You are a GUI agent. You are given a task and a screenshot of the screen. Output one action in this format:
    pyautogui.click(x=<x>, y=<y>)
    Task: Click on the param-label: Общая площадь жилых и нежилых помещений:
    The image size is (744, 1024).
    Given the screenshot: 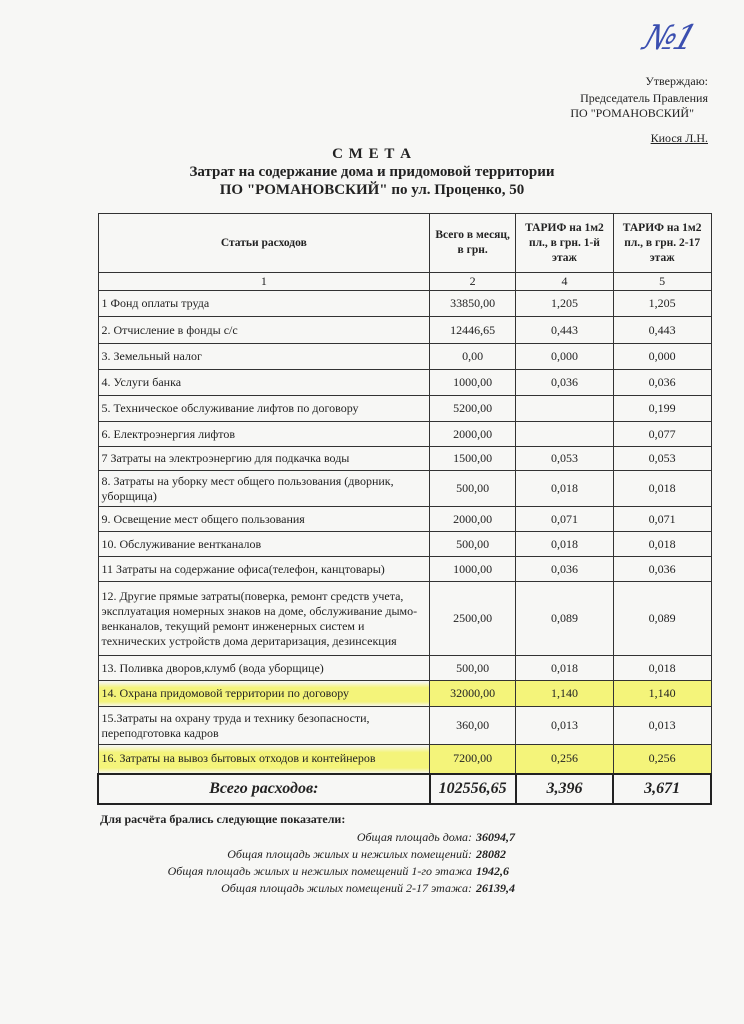 What is the action you would take?
    pyautogui.click(x=349, y=854)
    